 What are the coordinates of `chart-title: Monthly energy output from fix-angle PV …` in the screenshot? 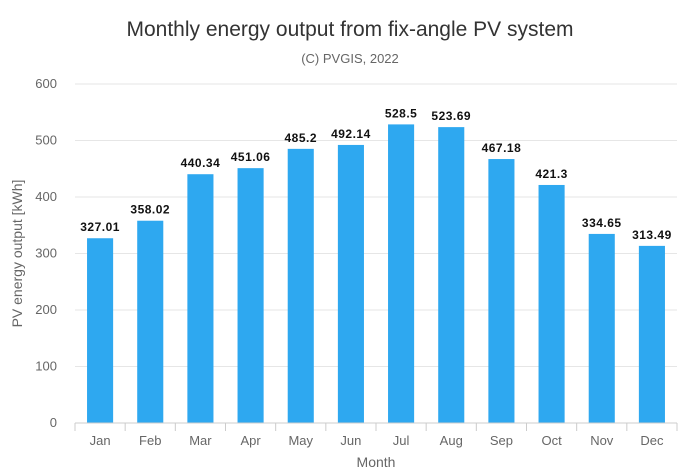 It's located at (350, 29).